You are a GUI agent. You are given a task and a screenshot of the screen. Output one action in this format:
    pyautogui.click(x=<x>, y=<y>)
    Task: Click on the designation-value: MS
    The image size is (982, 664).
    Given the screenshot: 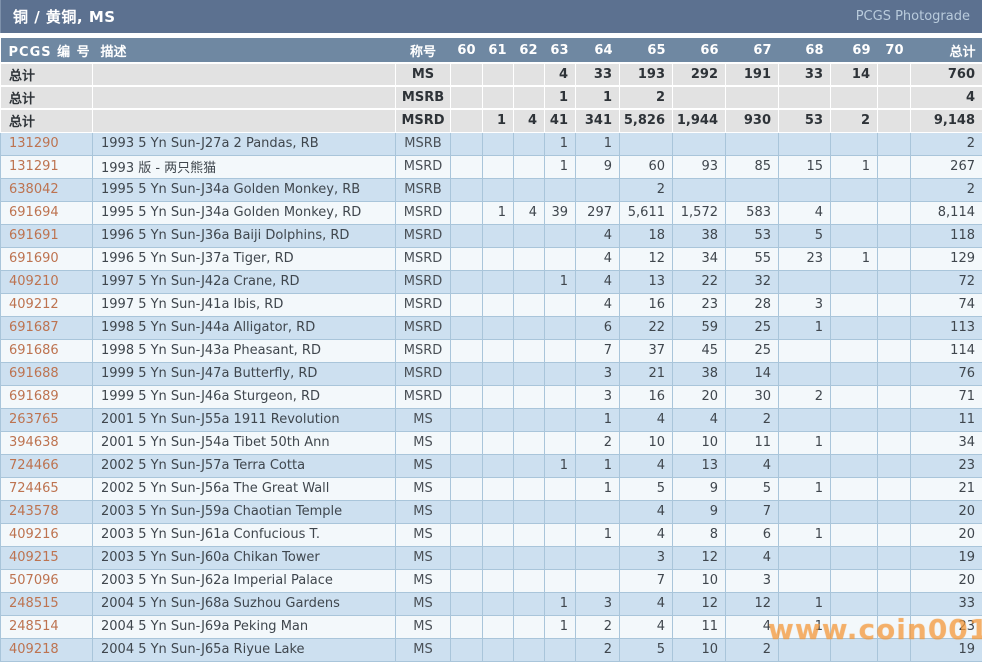 What is the action you would take?
    pyautogui.click(x=423, y=626)
    